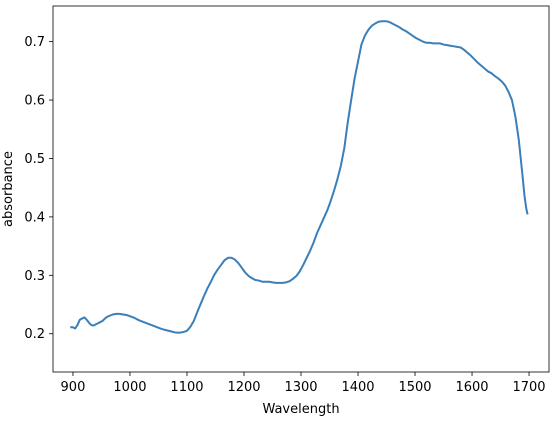  I want to click on x-tick-label: 1400, so click(357, 387).